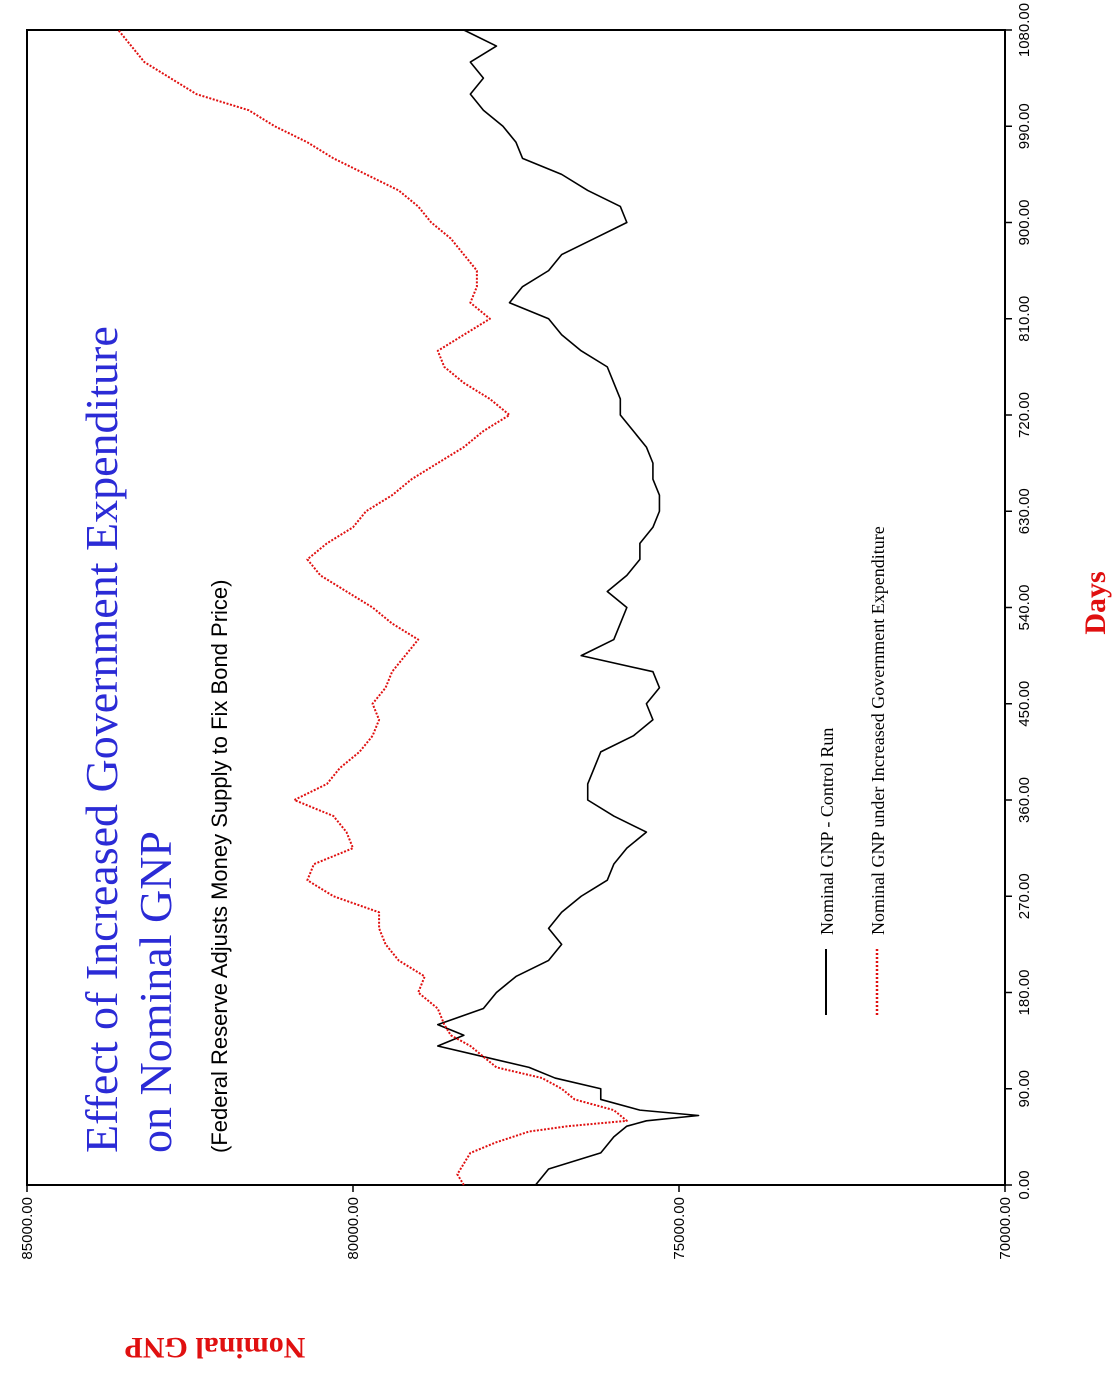 The height and width of the screenshot is (1374, 1119). Describe the element at coordinates (1024, 319) in the screenshot. I see `x-tick-label: 810.00` at that location.